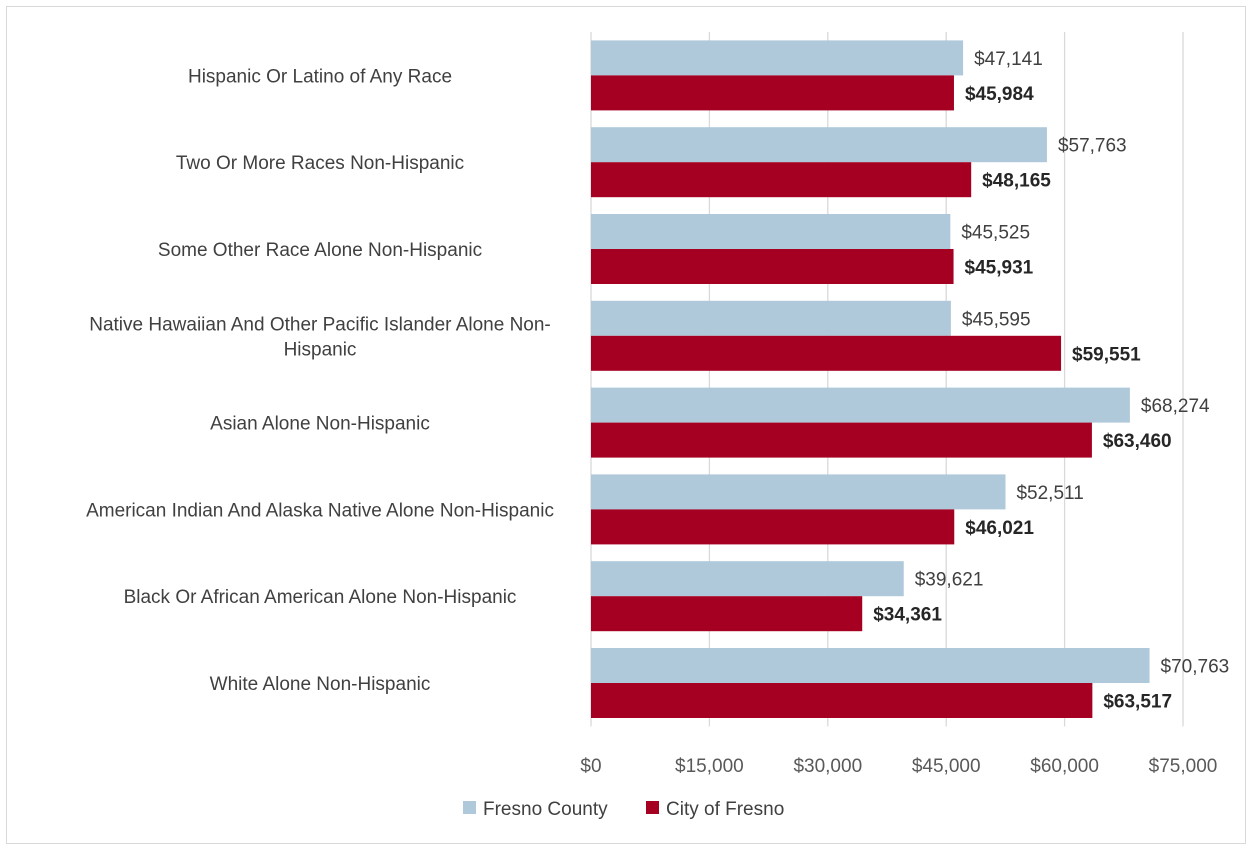  I want to click on data-label-fresno-county: $70,763, so click(1195, 667).